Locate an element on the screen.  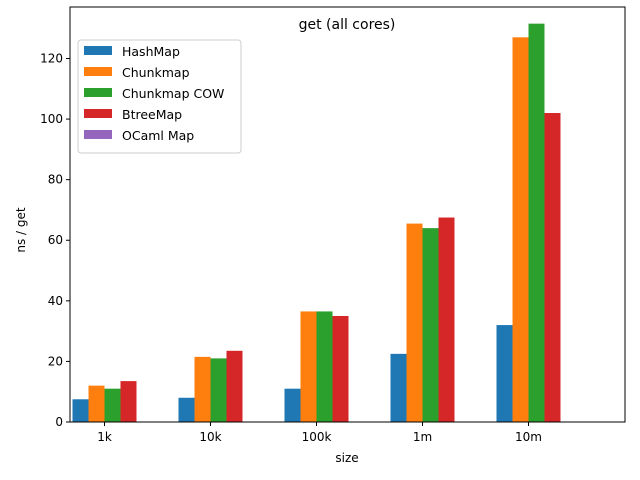
bar-btreemap-10m is located at coordinates (552, 267).